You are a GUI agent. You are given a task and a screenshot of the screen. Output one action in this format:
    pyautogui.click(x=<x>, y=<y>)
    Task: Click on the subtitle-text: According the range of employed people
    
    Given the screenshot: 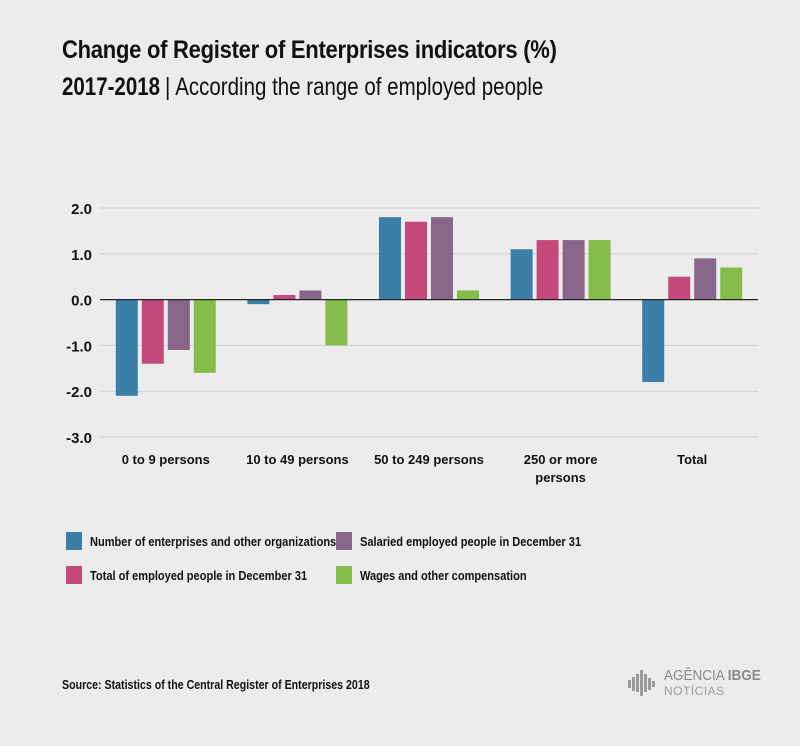 What is the action you would take?
    pyautogui.click(x=359, y=87)
    